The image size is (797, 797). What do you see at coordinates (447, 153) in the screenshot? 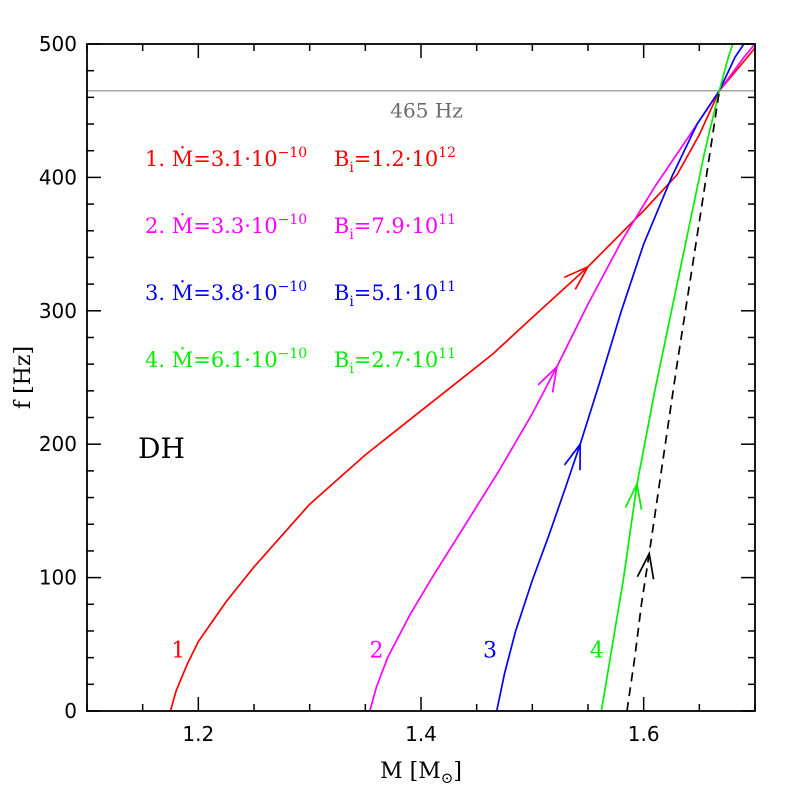
I see `legend-b-exponent: 12` at bounding box center [447, 153].